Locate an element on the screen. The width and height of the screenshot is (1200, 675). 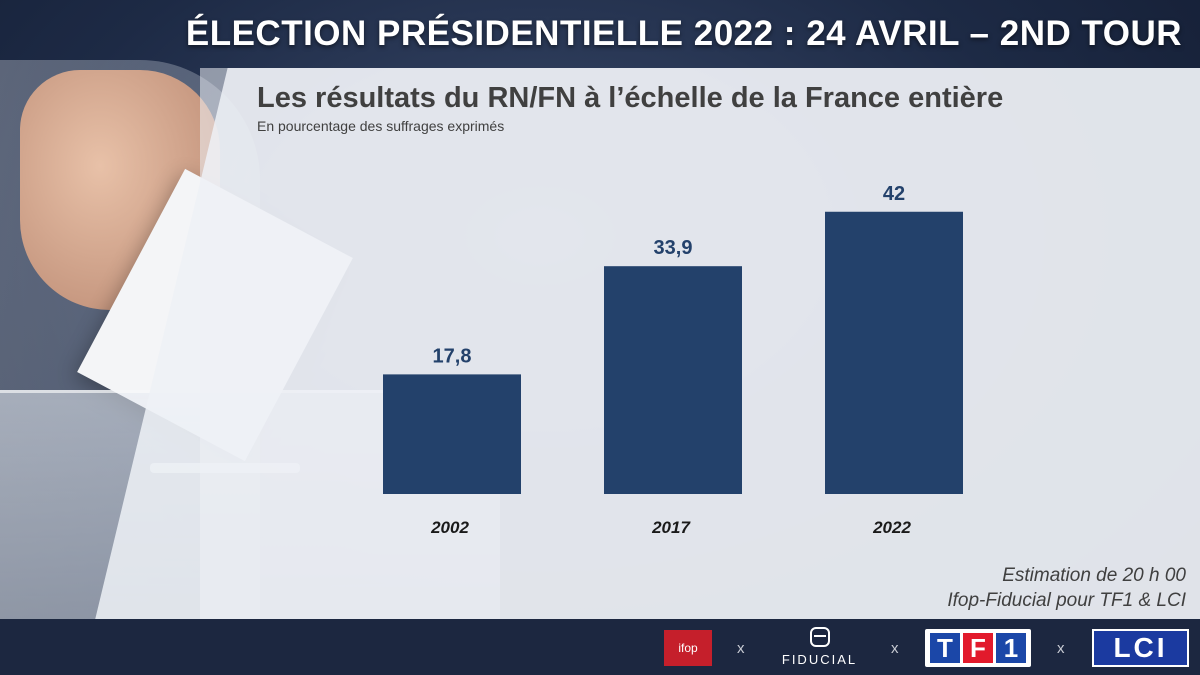
ifop-logo-text: ifop is located at coordinates (688, 648).